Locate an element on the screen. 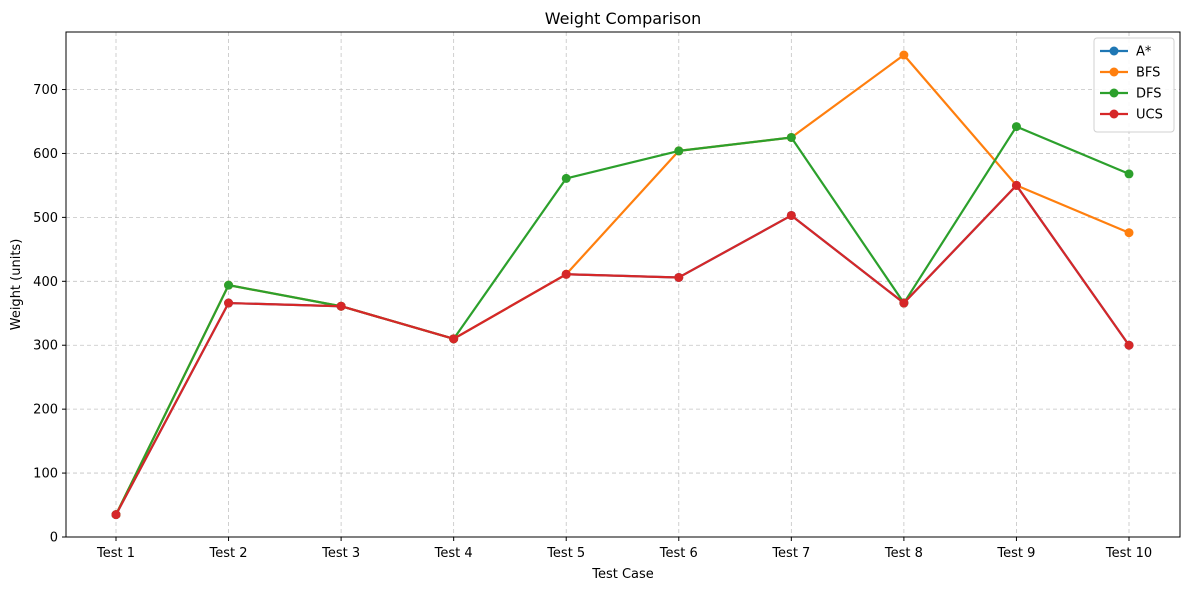 Image resolution: width=1189 pixels, height=590 pixels. x-tick-label: Test 2 is located at coordinates (228, 553).